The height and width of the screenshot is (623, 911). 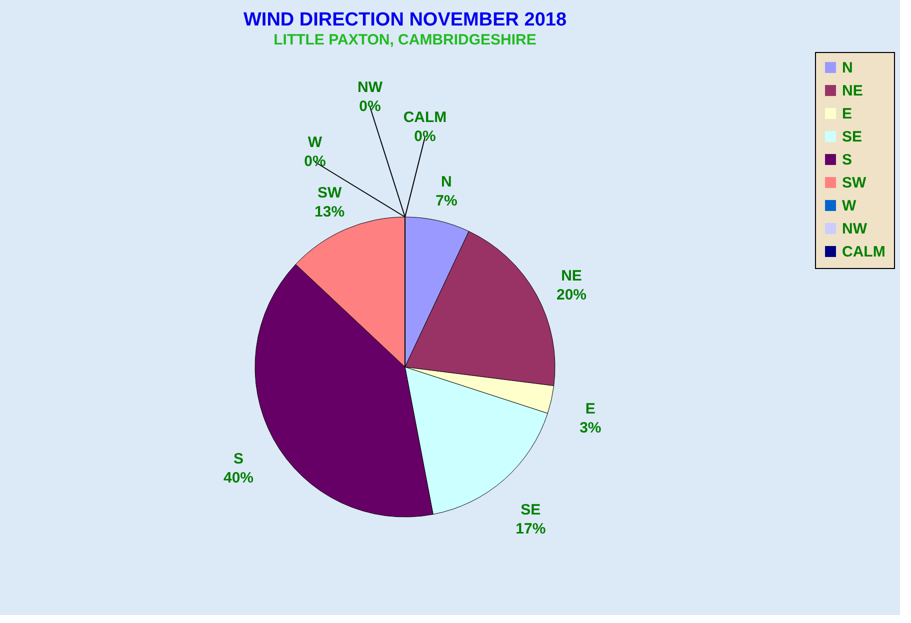 What do you see at coordinates (590, 409) in the screenshot?
I see `slice-label: E` at bounding box center [590, 409].